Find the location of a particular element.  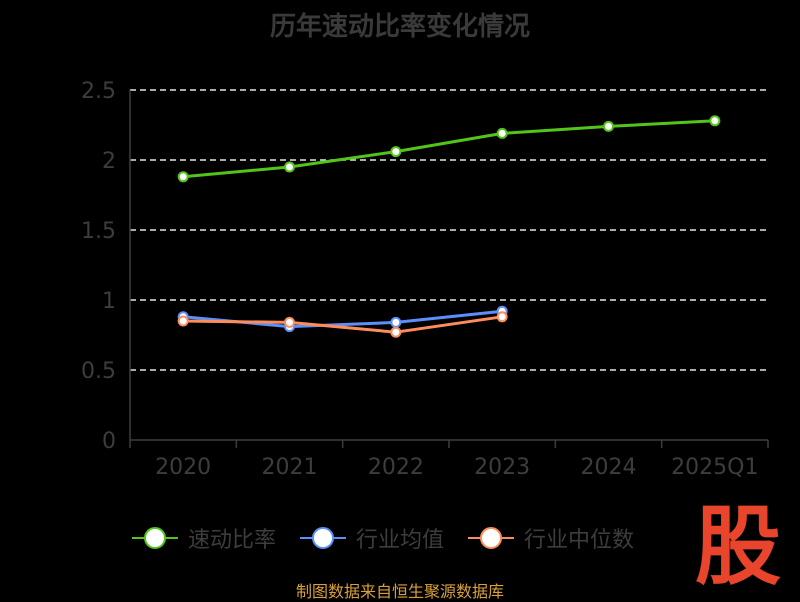

legend-item-industry-median: 行业中位数 is located at coordinates (550, 538).